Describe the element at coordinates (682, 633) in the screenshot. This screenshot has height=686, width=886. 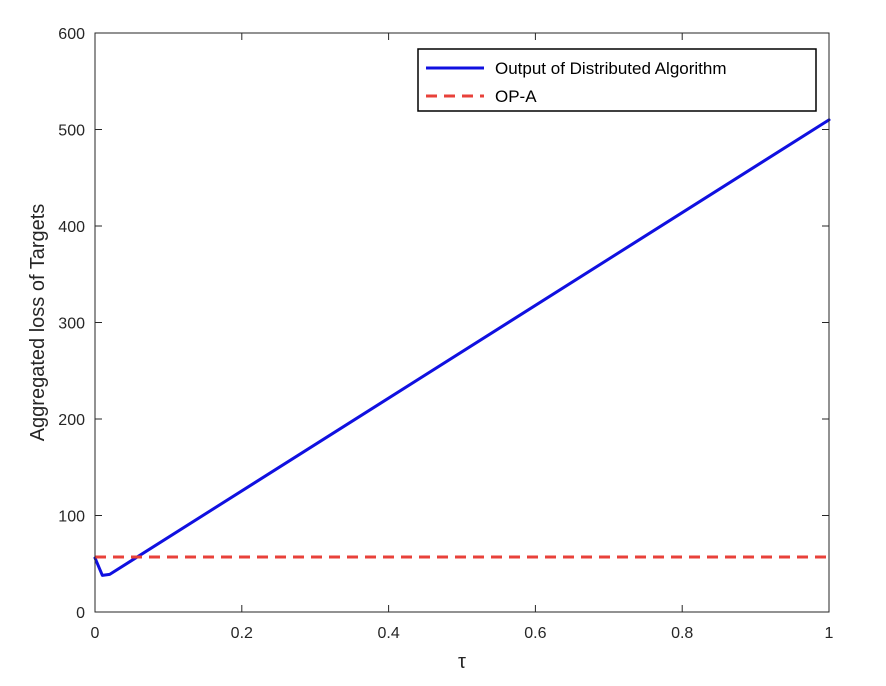
I see `x-tick-label: 0.8` at that location.